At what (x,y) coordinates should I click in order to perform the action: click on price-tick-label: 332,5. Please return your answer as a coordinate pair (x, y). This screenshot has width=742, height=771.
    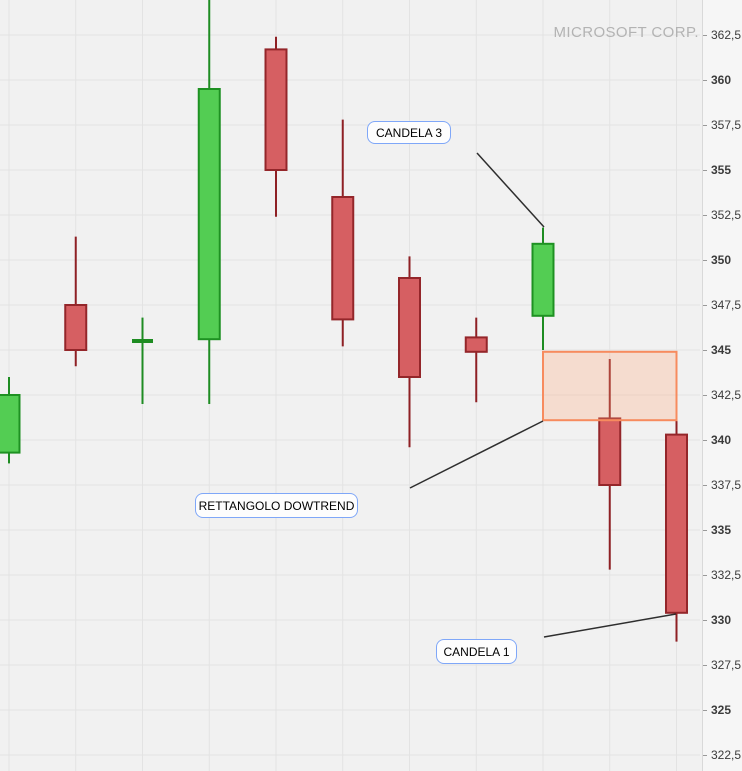
    Looking at the image, I should click on (722, 575).